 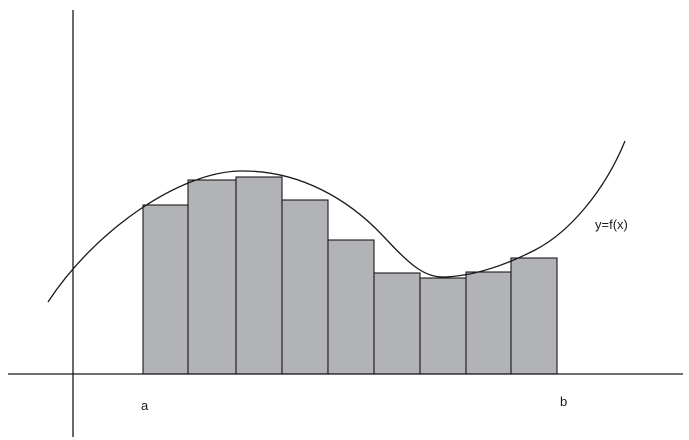 What do you see at coordinates (611, 224) in the screenshot?
I see `curve-label: y=f(x)` at bounding box center [611, 224].